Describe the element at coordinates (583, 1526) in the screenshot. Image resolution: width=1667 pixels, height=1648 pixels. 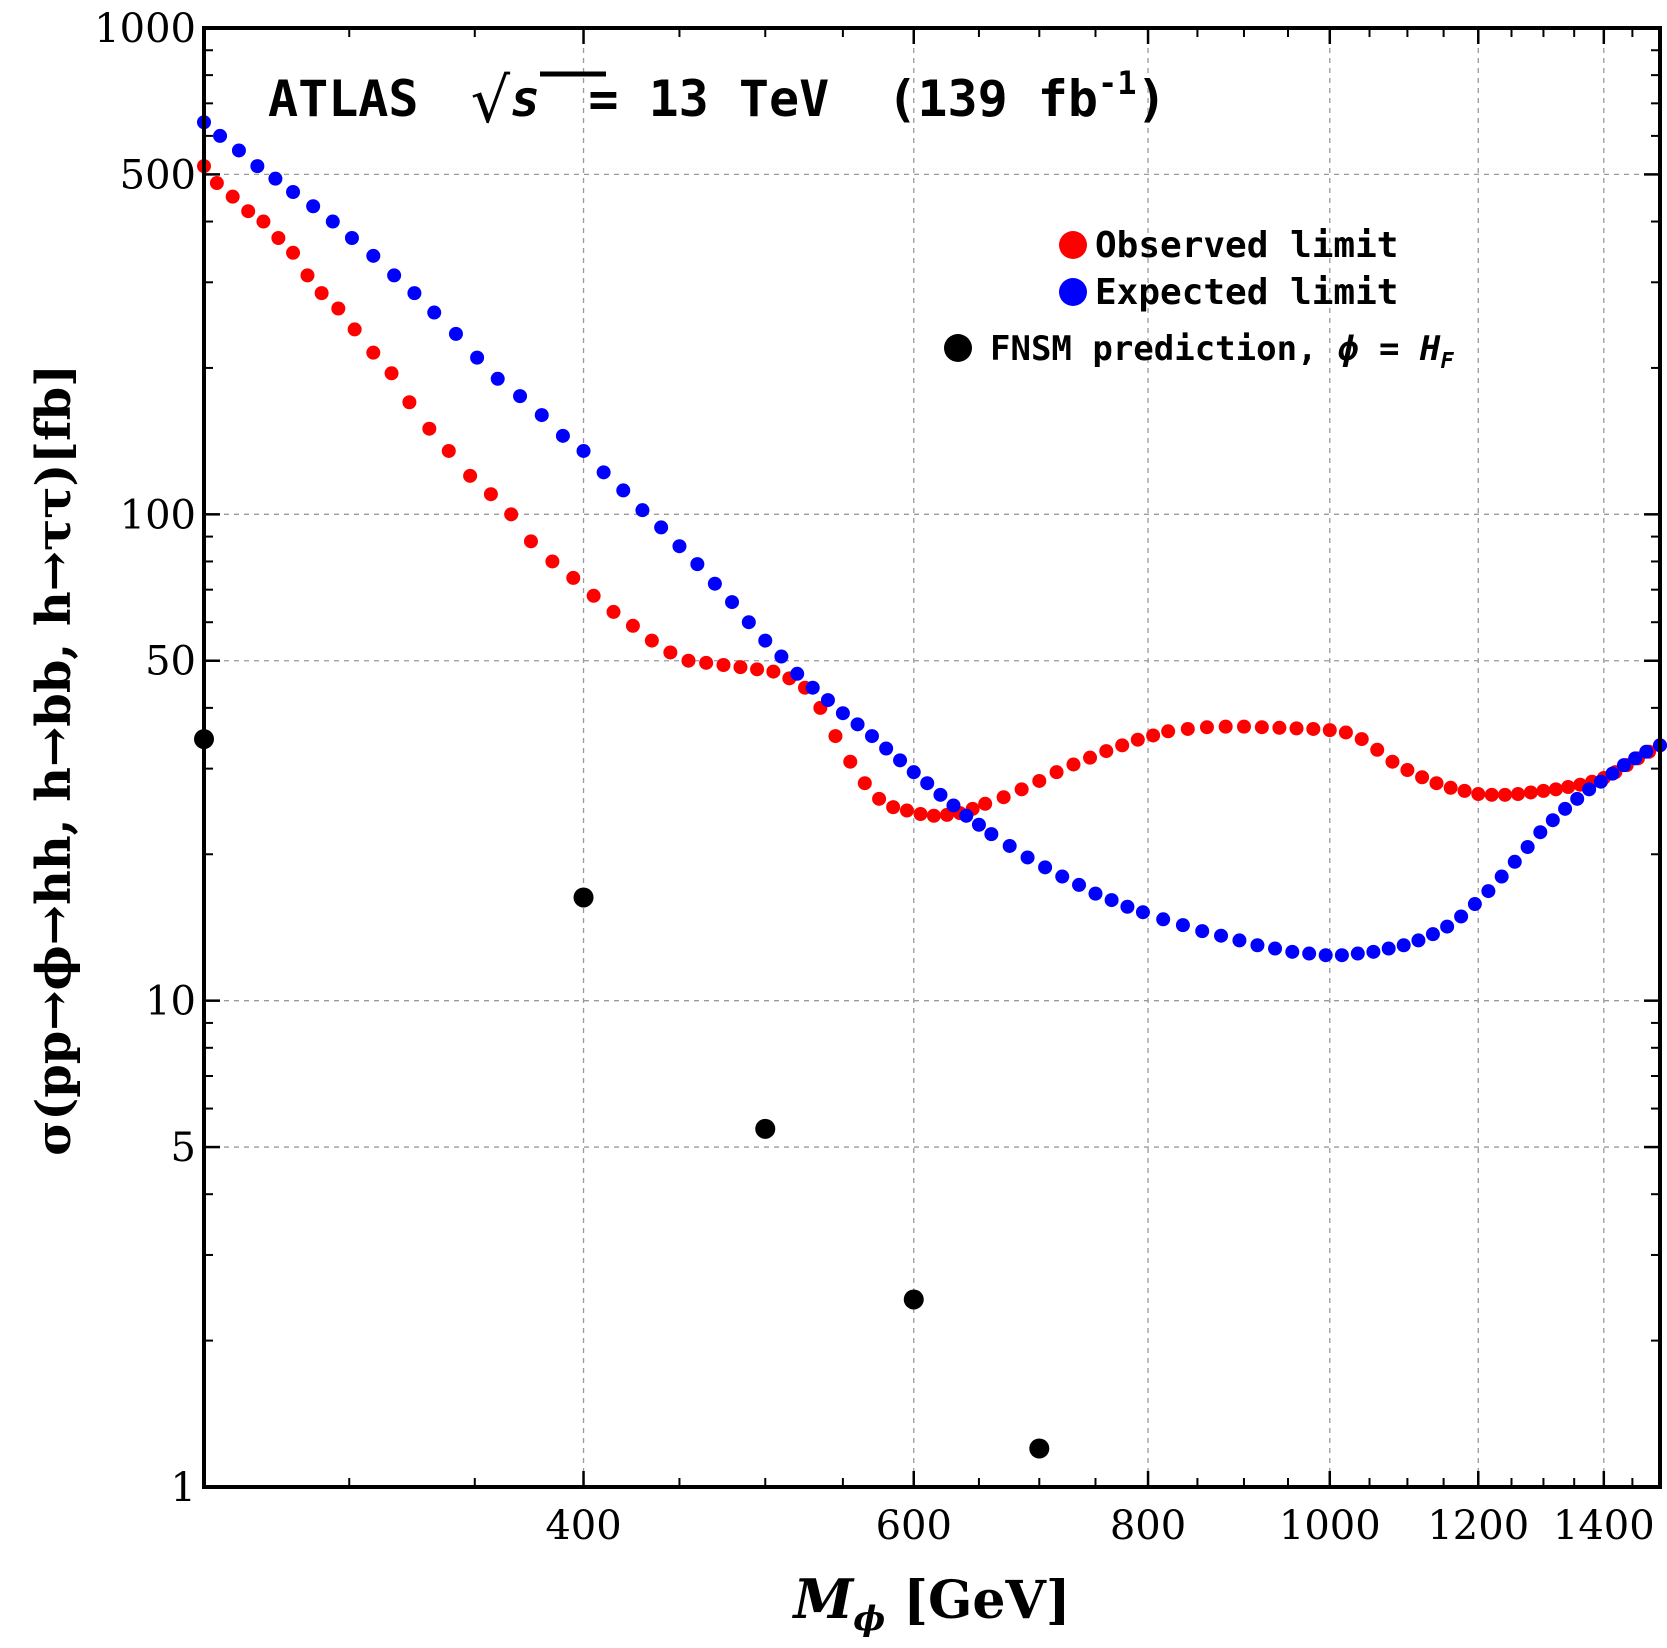
I see `x-tick-label: 400` at that location.